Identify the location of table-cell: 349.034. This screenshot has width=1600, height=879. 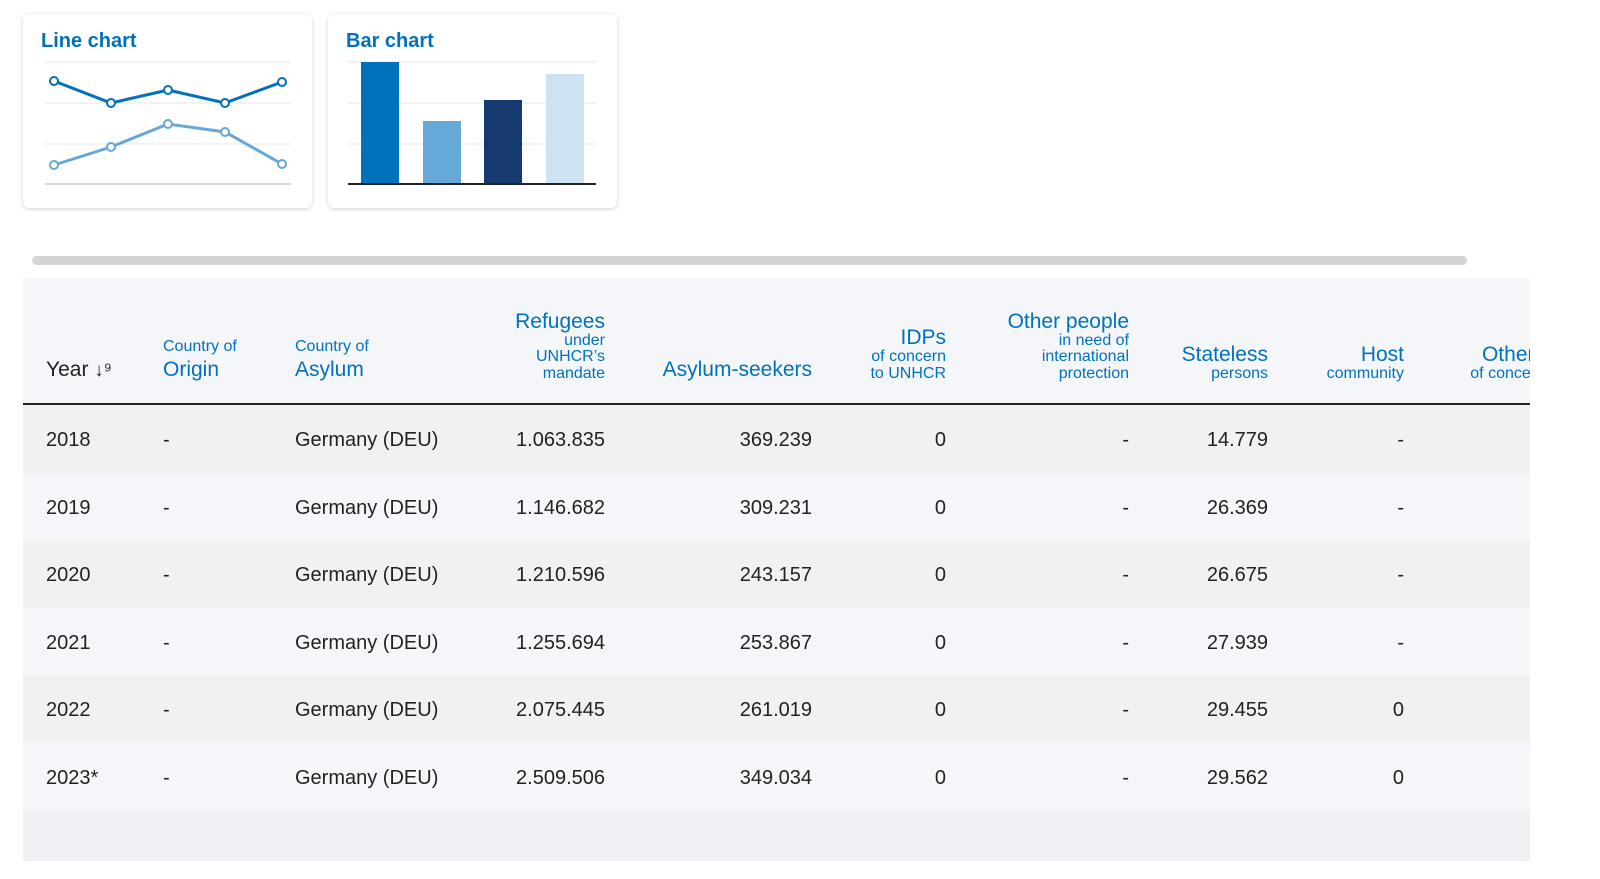
(775, 777).